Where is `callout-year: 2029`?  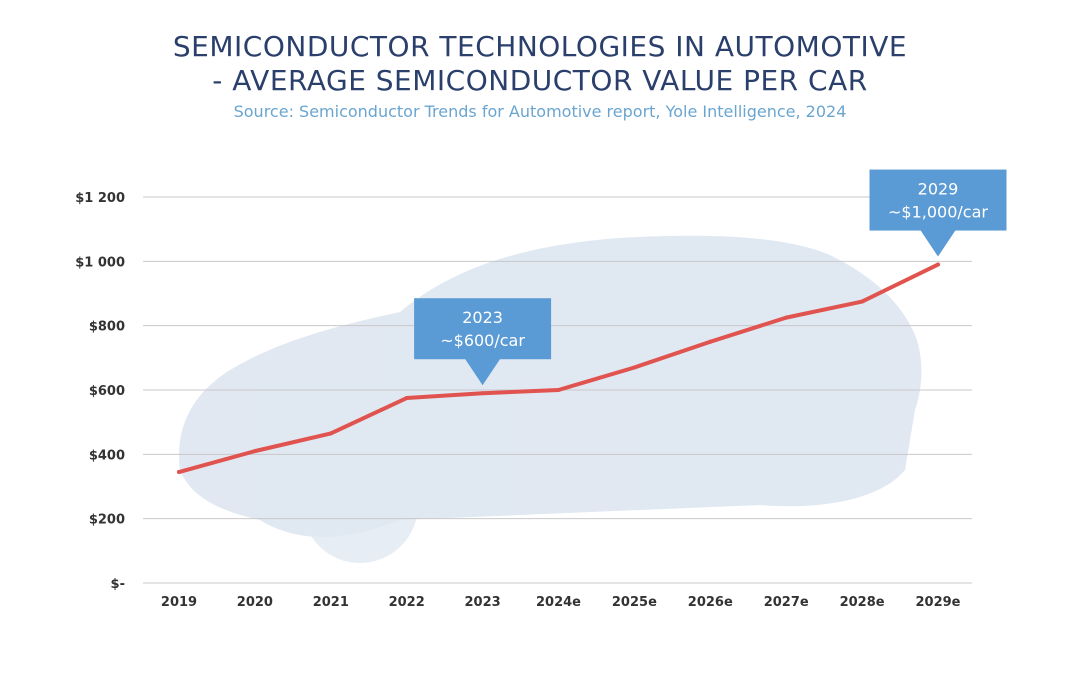
callout-year: 2029 is located at coordinates (938, 189).